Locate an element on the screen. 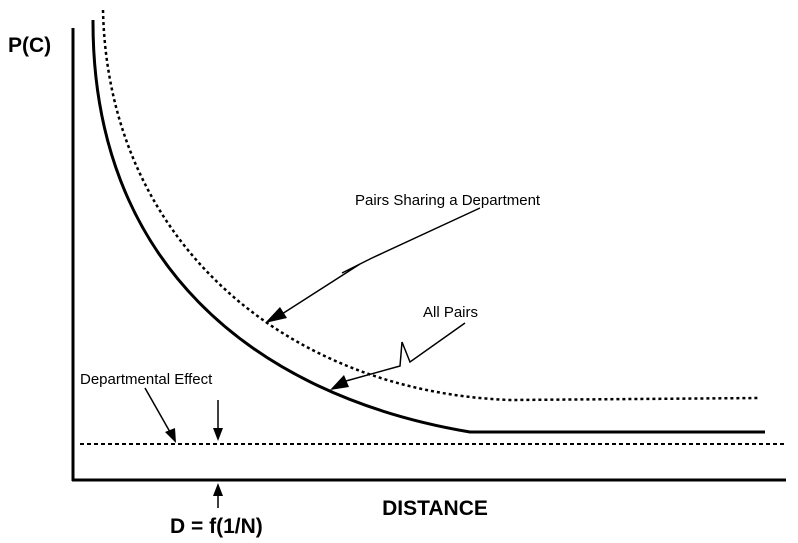  effect-pointer is located at coordinates (157, 410).